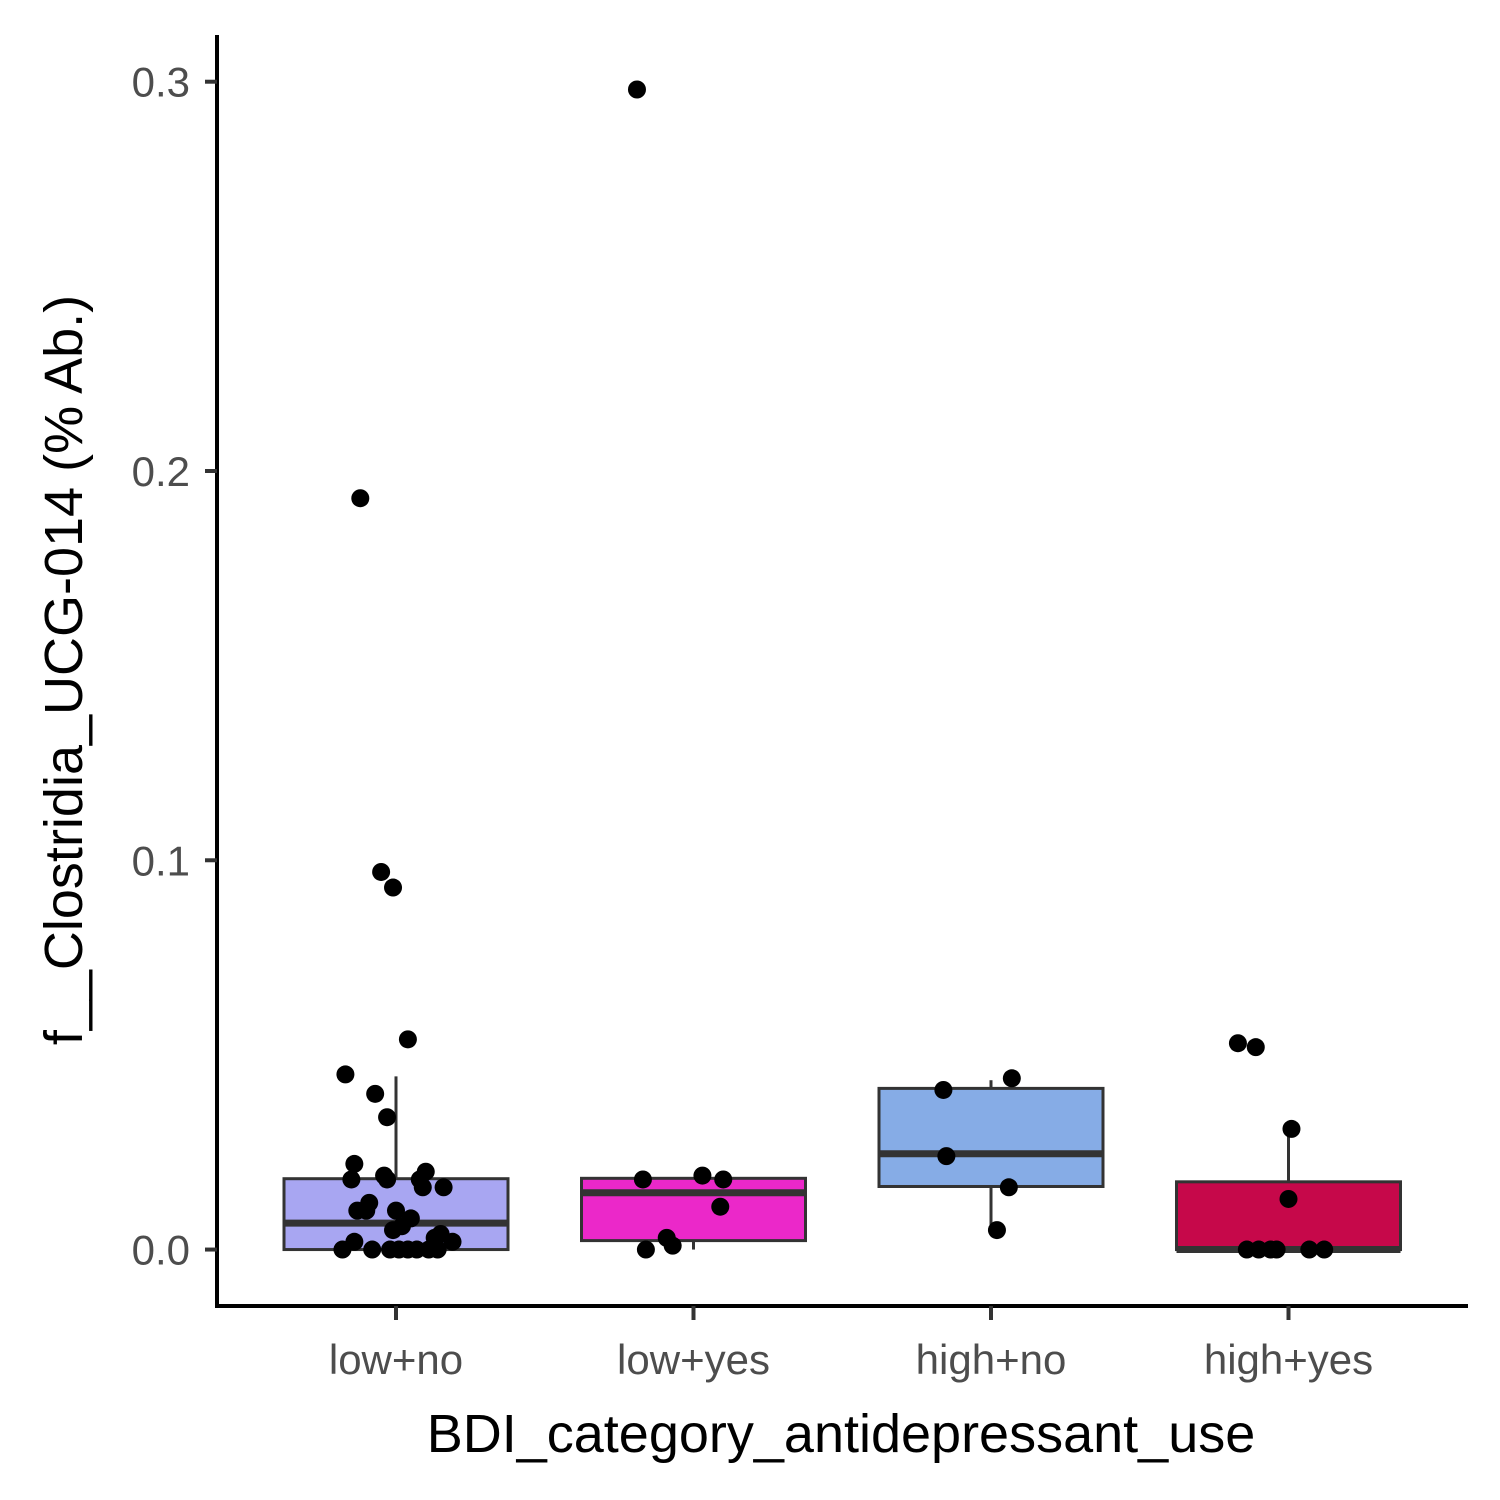  What do you see at coordinates (161, 860) in the screenshot?
I see `y-tick-label: 0.1` at bounding box center [161, 860].